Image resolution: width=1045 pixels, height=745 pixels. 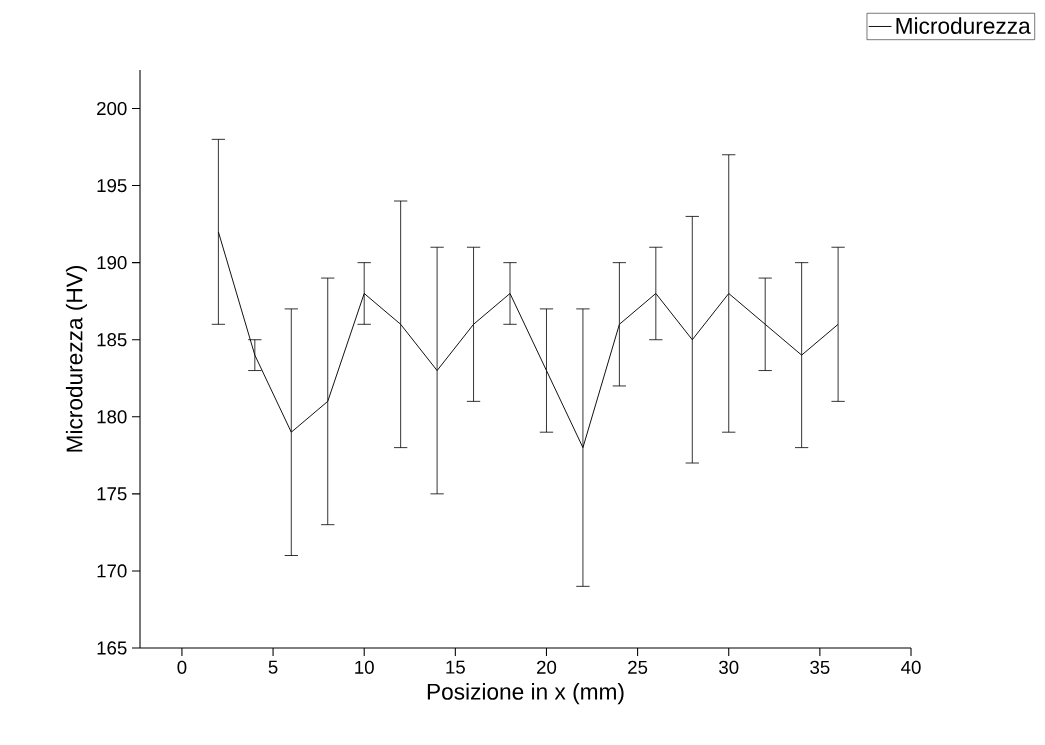 What do you see at coordinates (112, 340) in the screenshot?
I see `y-tick-label: 185` at bounding box center [112, 340].